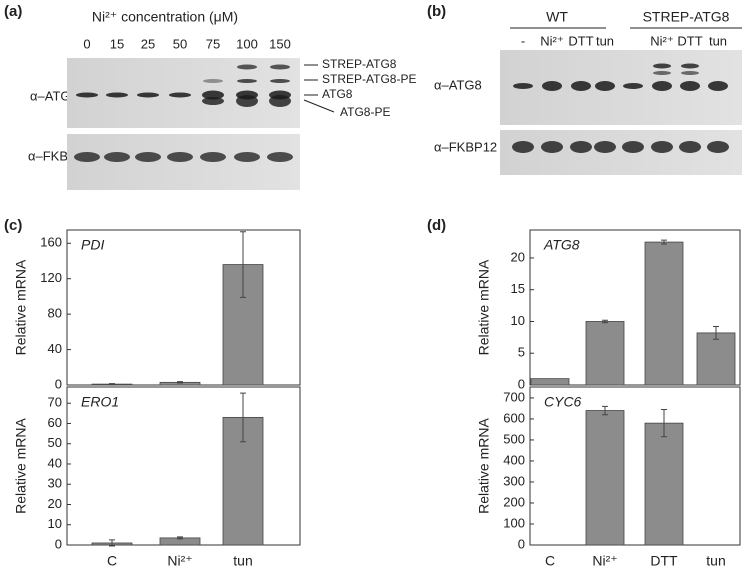 The width and height of the screenshot is (750, 574). What do you see at coordinates (514, 522) in the screenshot?
I see `y-tick-label: 100` at bounding box center [514, 522].